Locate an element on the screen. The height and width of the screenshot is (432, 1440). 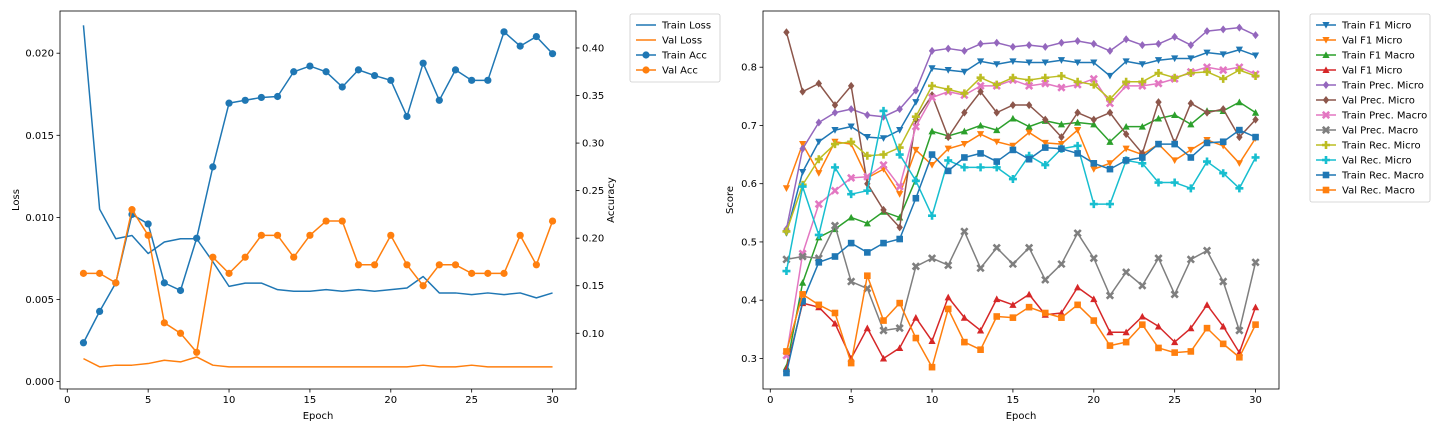
series-train-f1-micro is located at coordinates (1021, 141).